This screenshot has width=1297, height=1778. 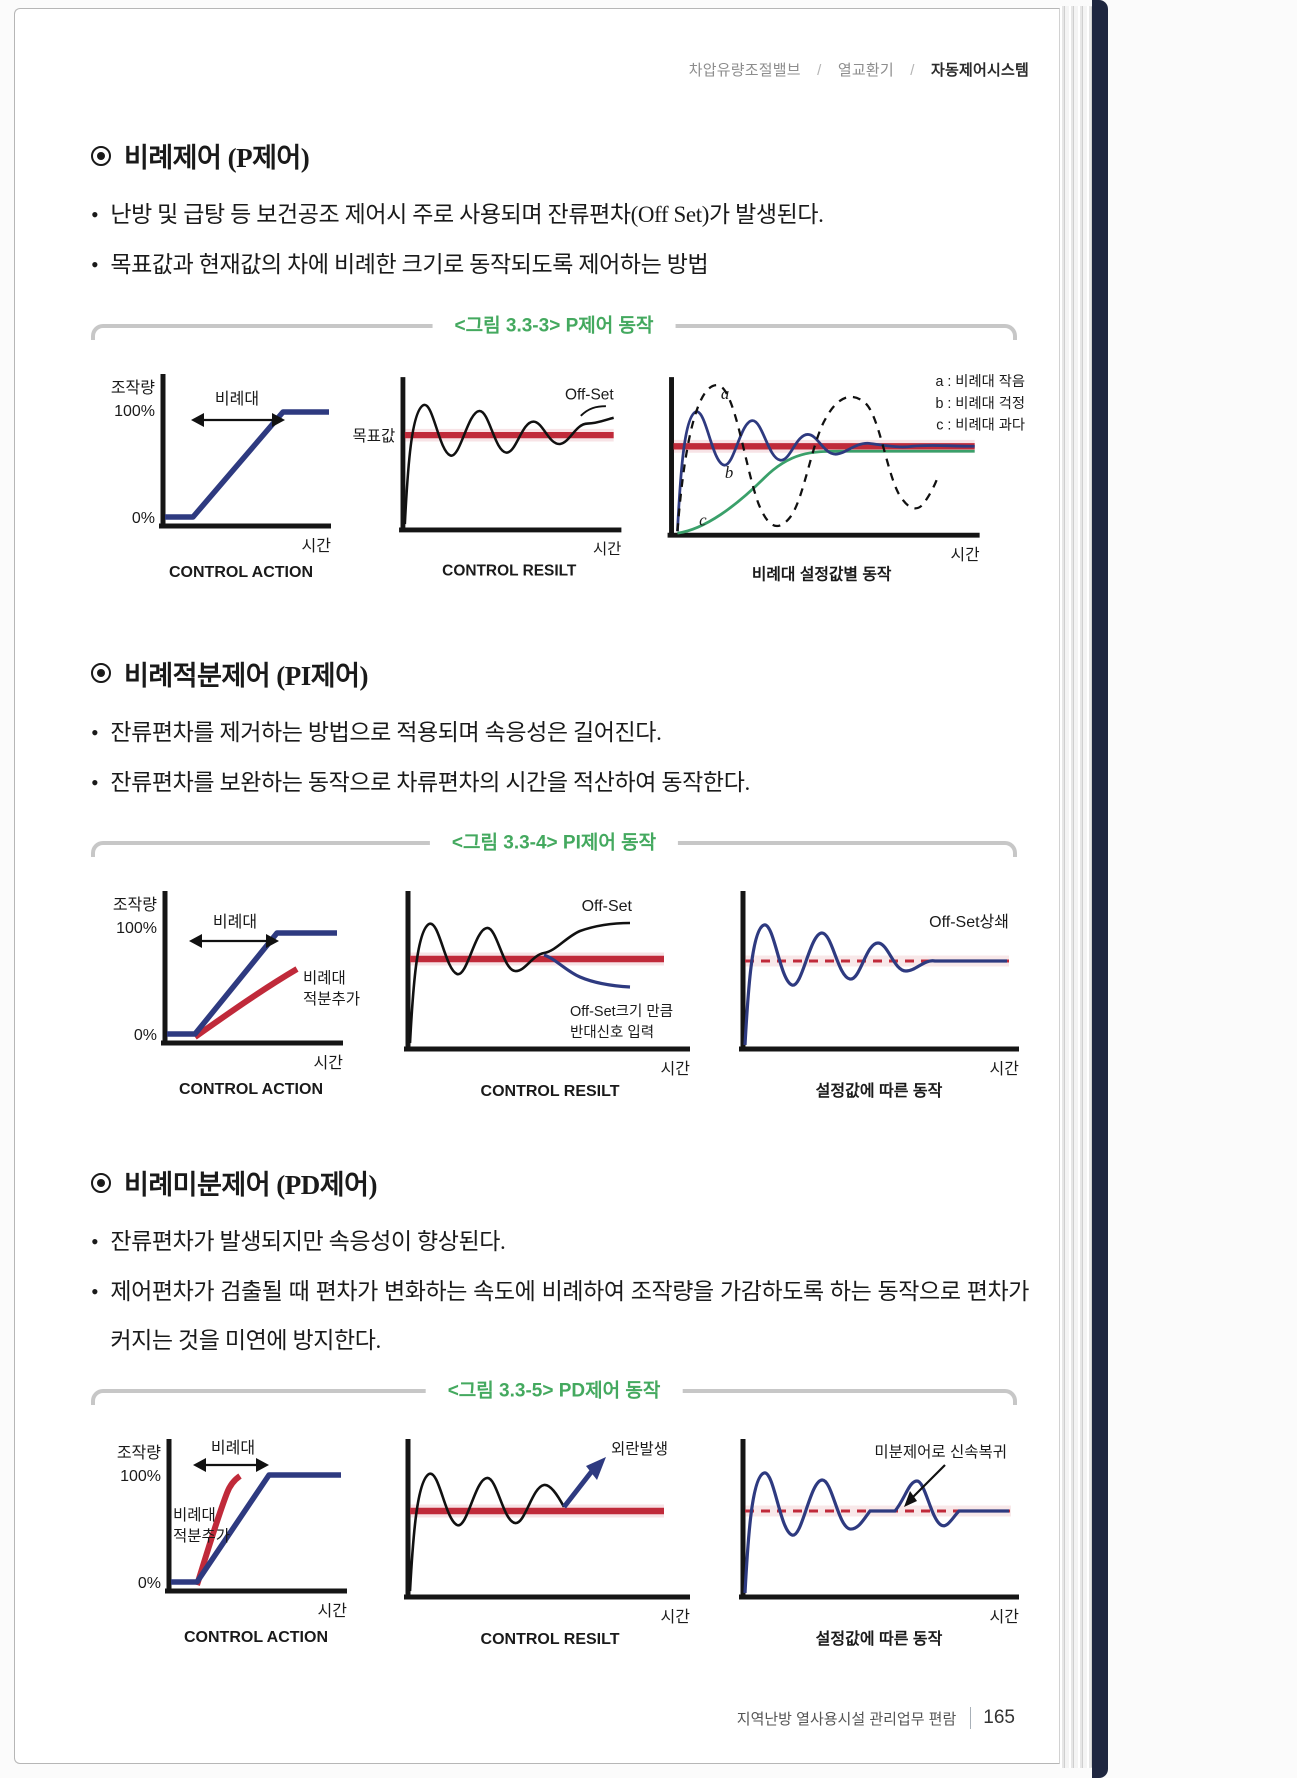 I want to click on figure-caption-bar: <그림 3.3-3> P제어 동작, so click(x=554, y=325).